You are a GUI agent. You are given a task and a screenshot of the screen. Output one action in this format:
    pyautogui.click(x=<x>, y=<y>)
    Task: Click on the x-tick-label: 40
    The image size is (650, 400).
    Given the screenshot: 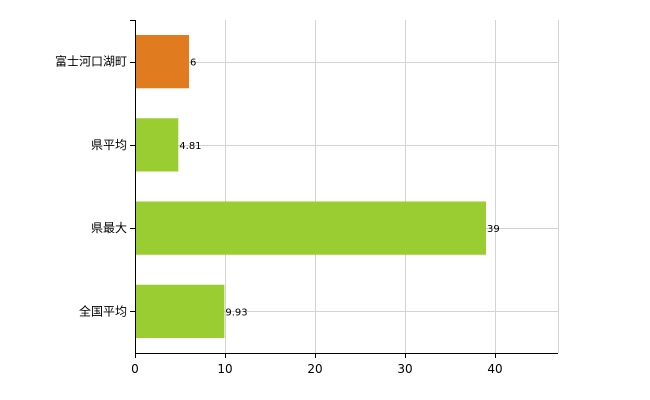 What is the action you would take?
    pyautogui.click(x=494, y=369)
    